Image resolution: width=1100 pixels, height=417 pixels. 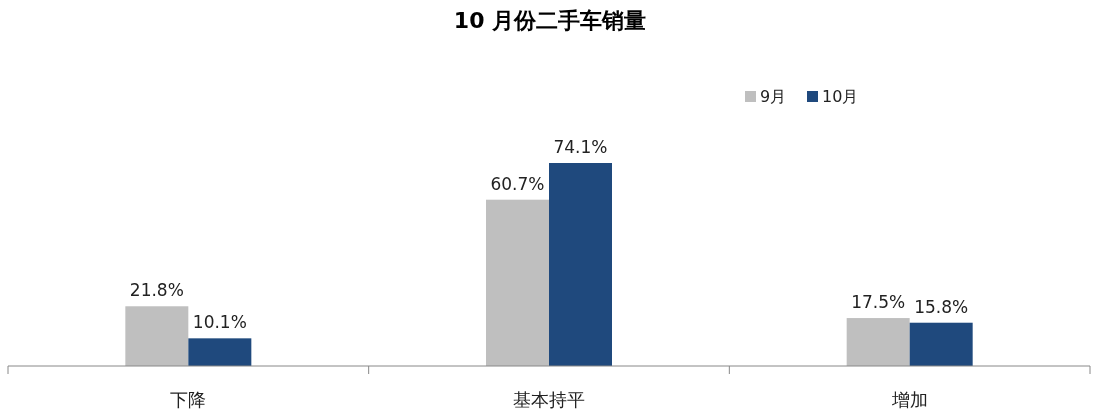 I want to click on data-label: 15.8%, so click(x=941, y=306).